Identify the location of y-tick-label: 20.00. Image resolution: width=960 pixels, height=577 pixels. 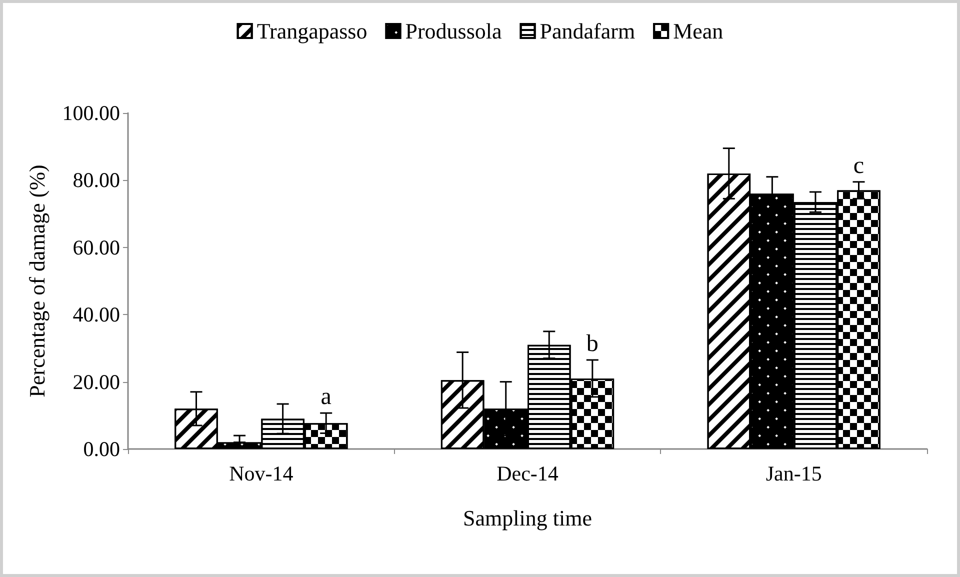
(96, 382).